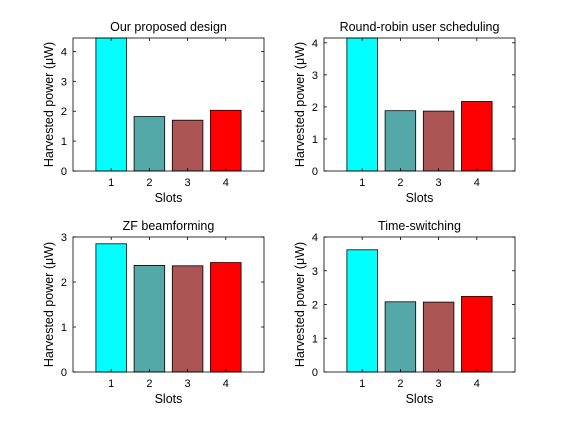 The image size is (565, 424). What do you see at coordinates (168, 27) in the screenshot?
I see `chart-title: Our proposed design` at bounding box center [168, 27].